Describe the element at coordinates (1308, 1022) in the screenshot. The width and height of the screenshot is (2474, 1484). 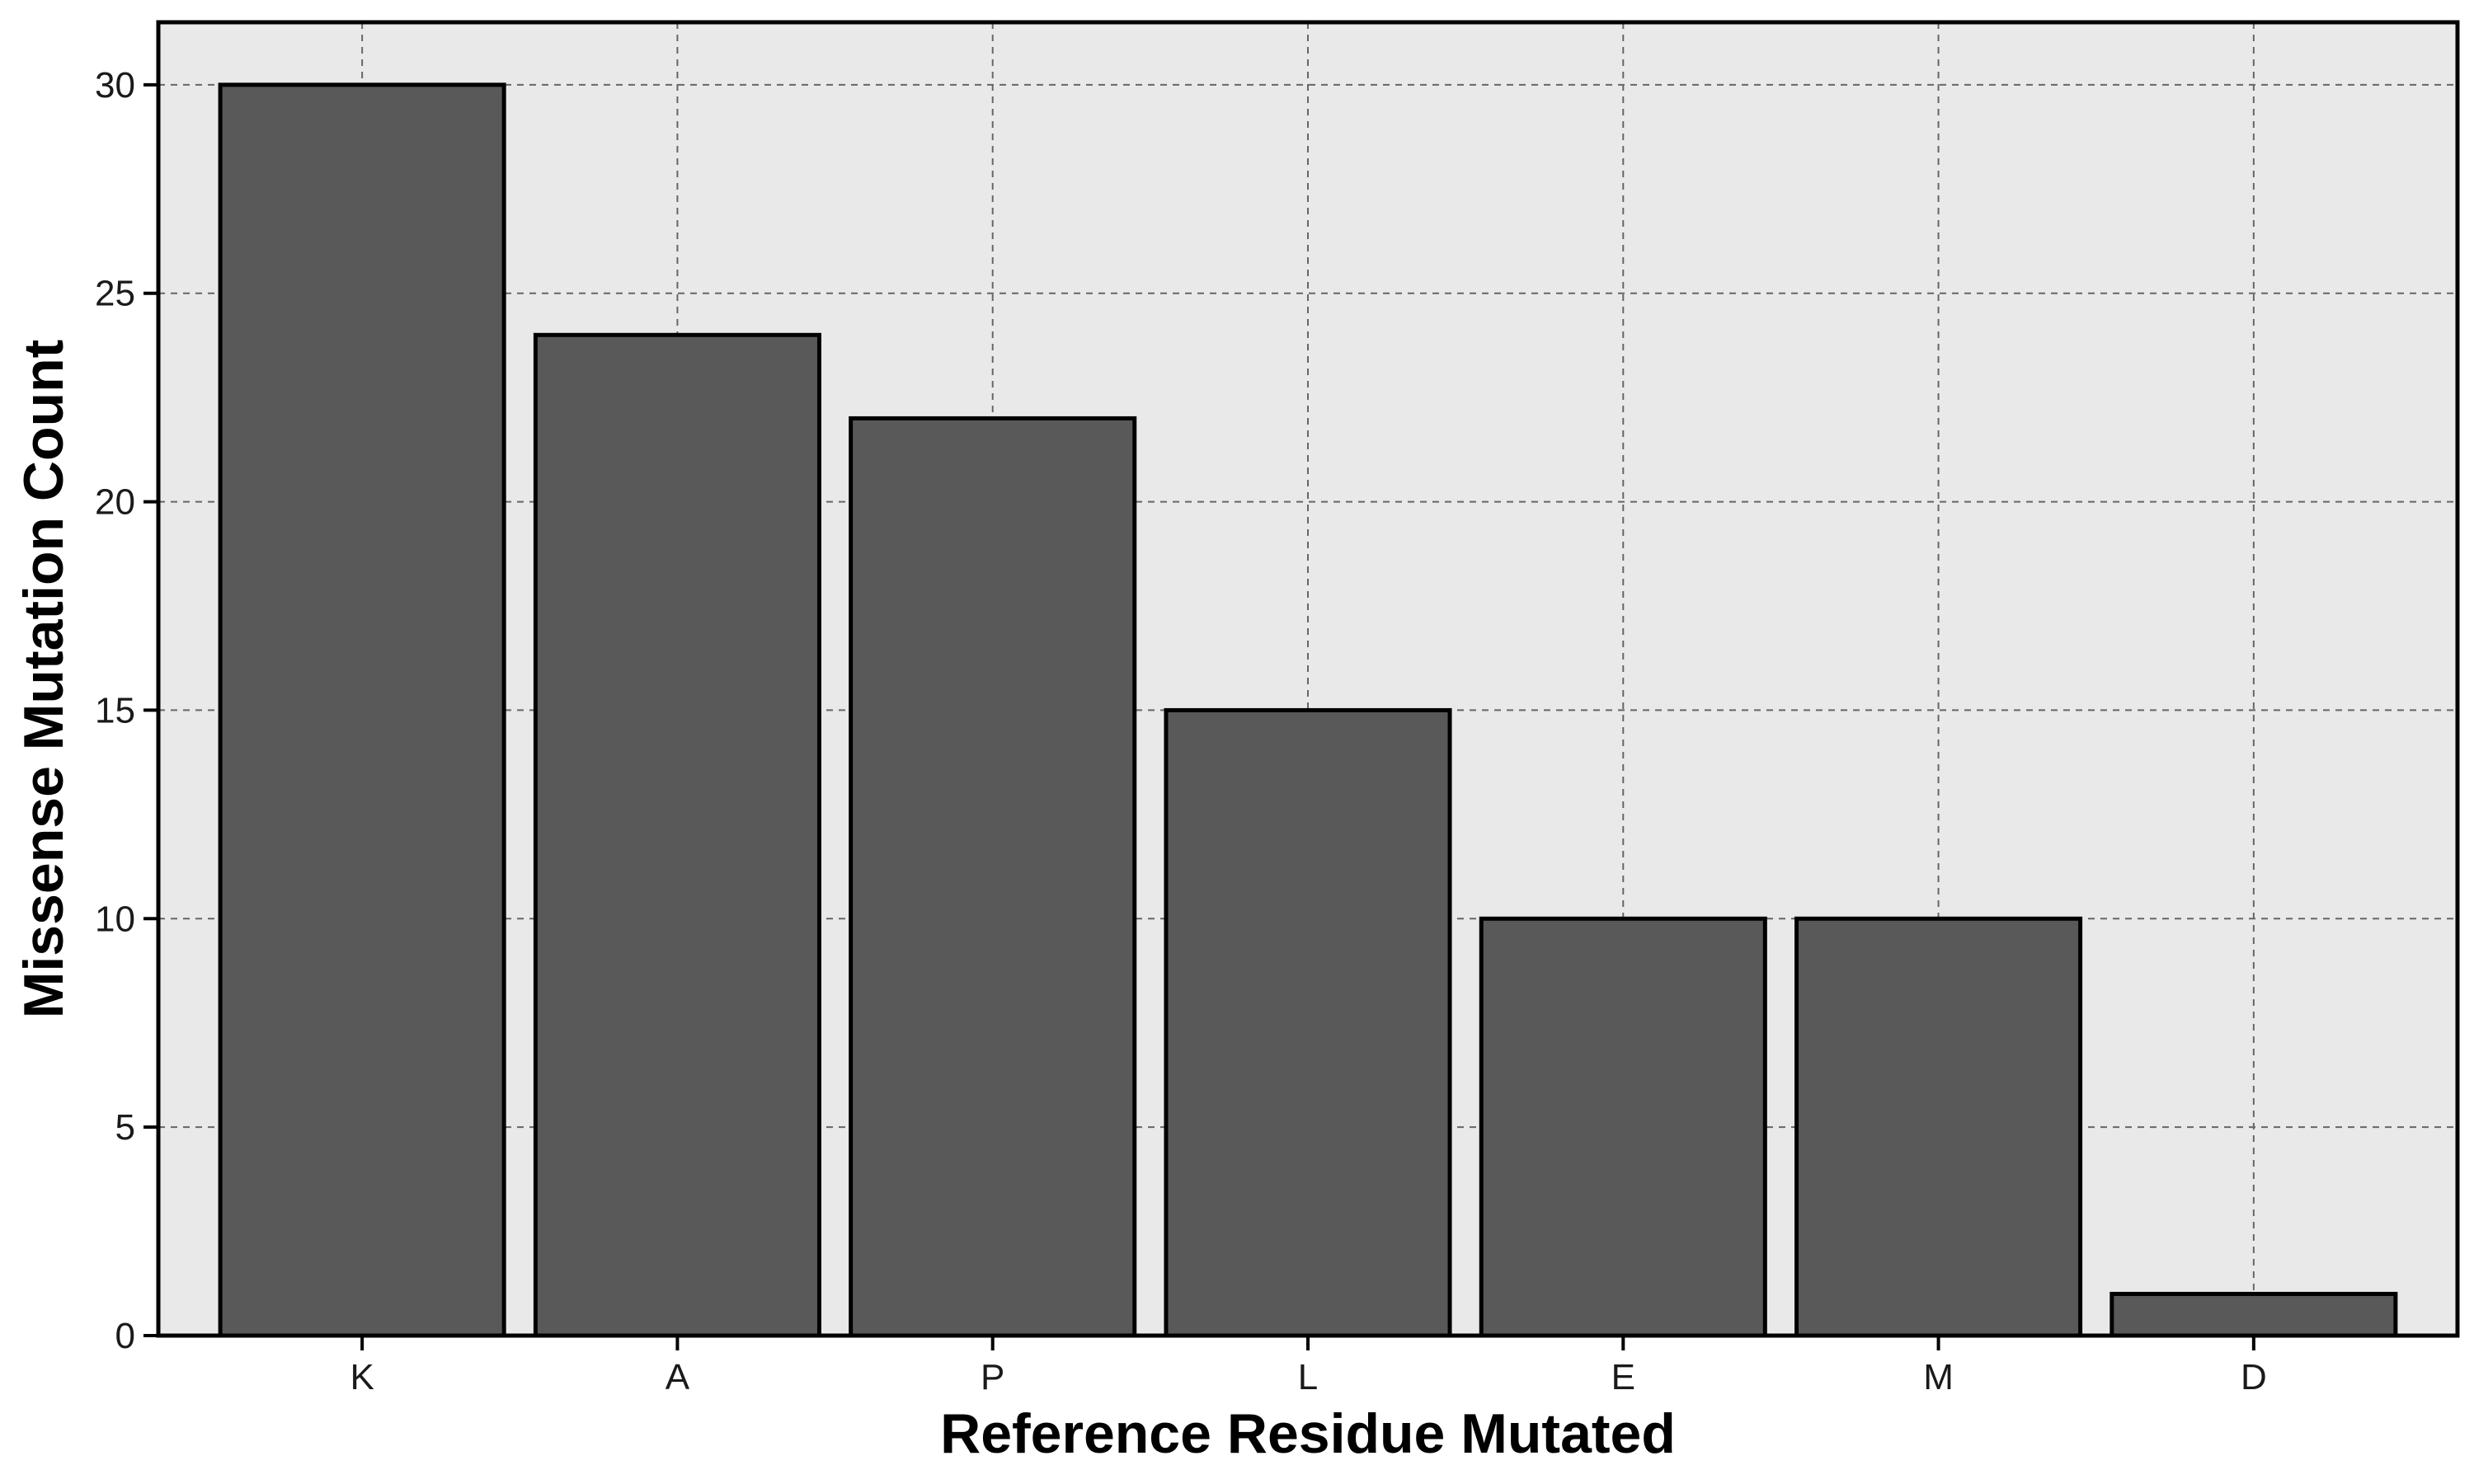
I see `bar-L` at that location.